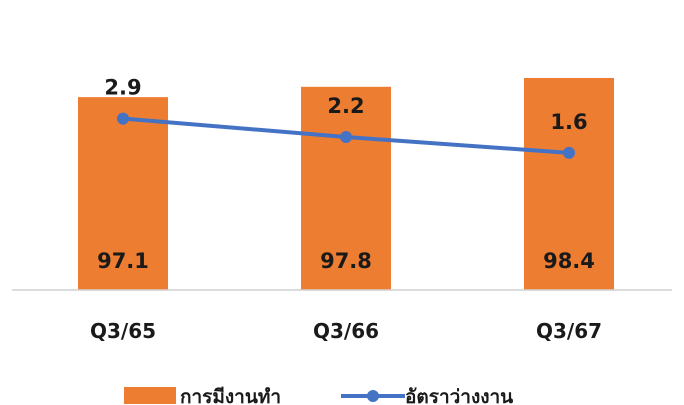 The width and height of the screenshot is (684, 405). I want to click on line-label-3: 1.6, so click(568, 122).